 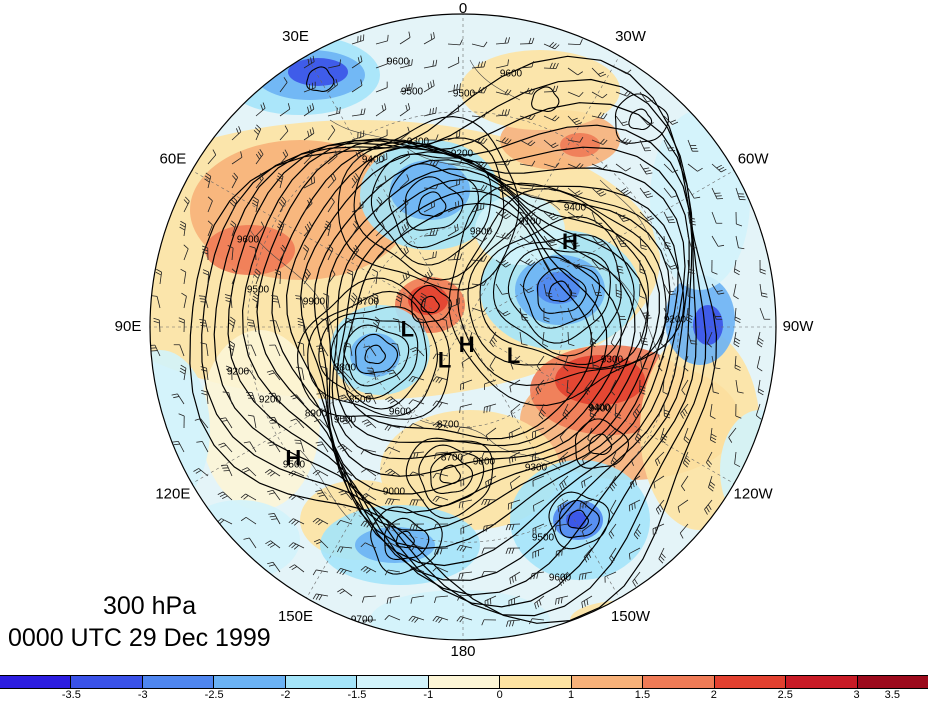 What do you see at coordinates (499, 695) in the screenshot?
I see `colorbar-tick-label: 0` at bounding box center [499, 695].